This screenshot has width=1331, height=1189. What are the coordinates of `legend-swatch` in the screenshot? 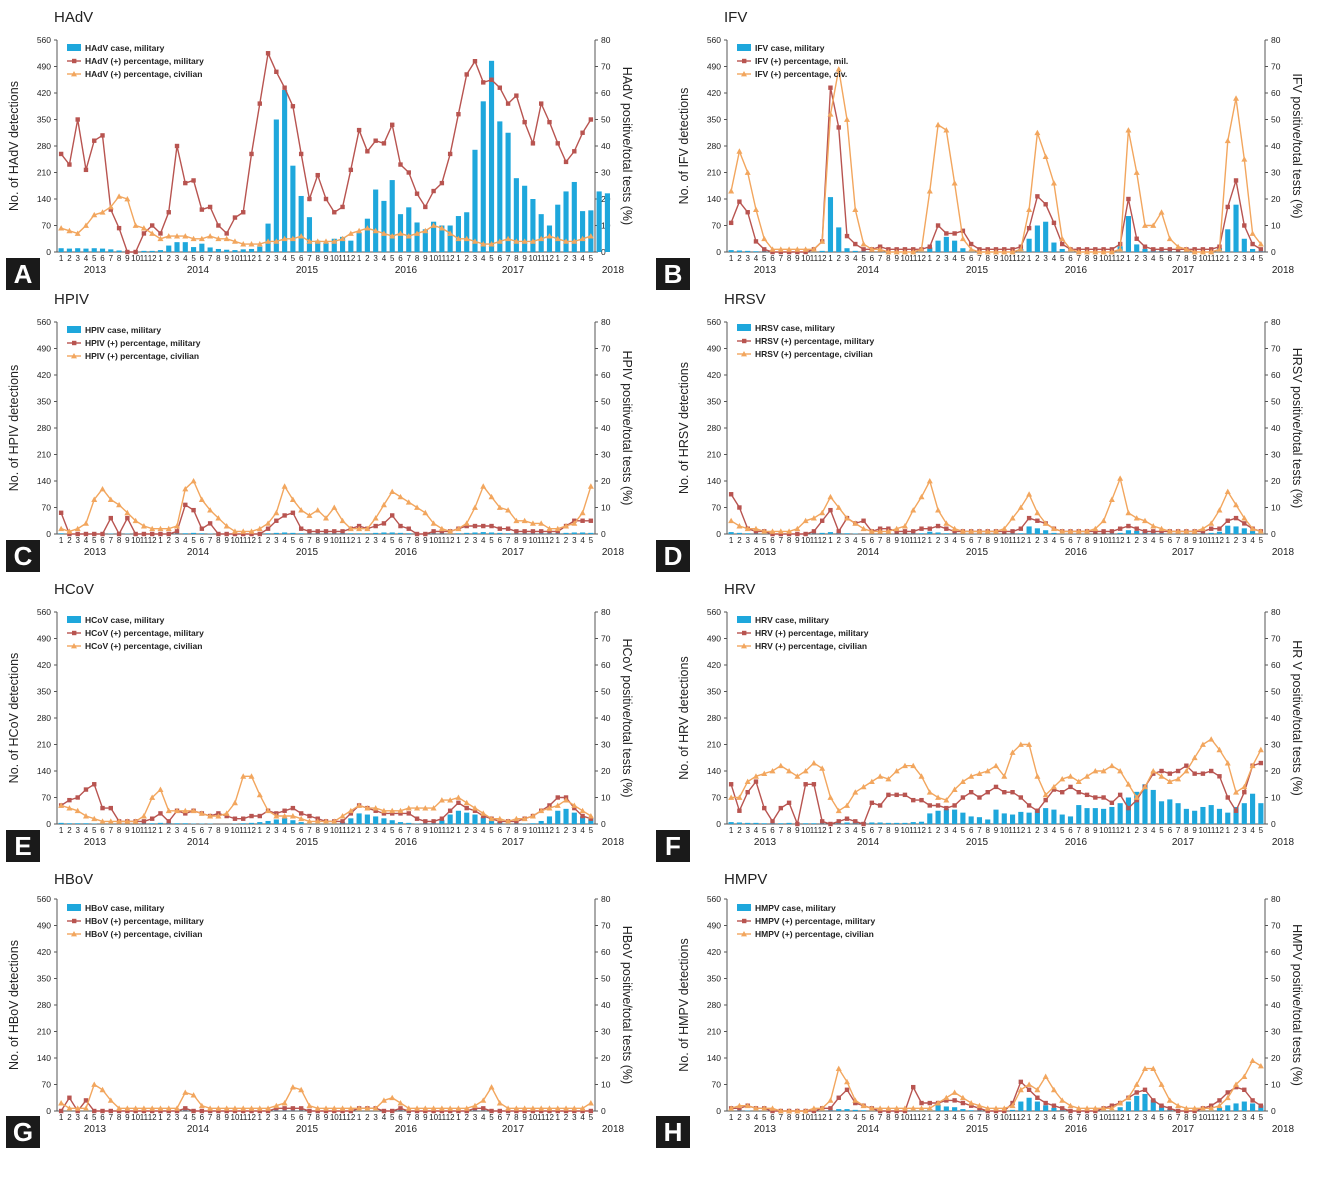 It's located at (744, 47).